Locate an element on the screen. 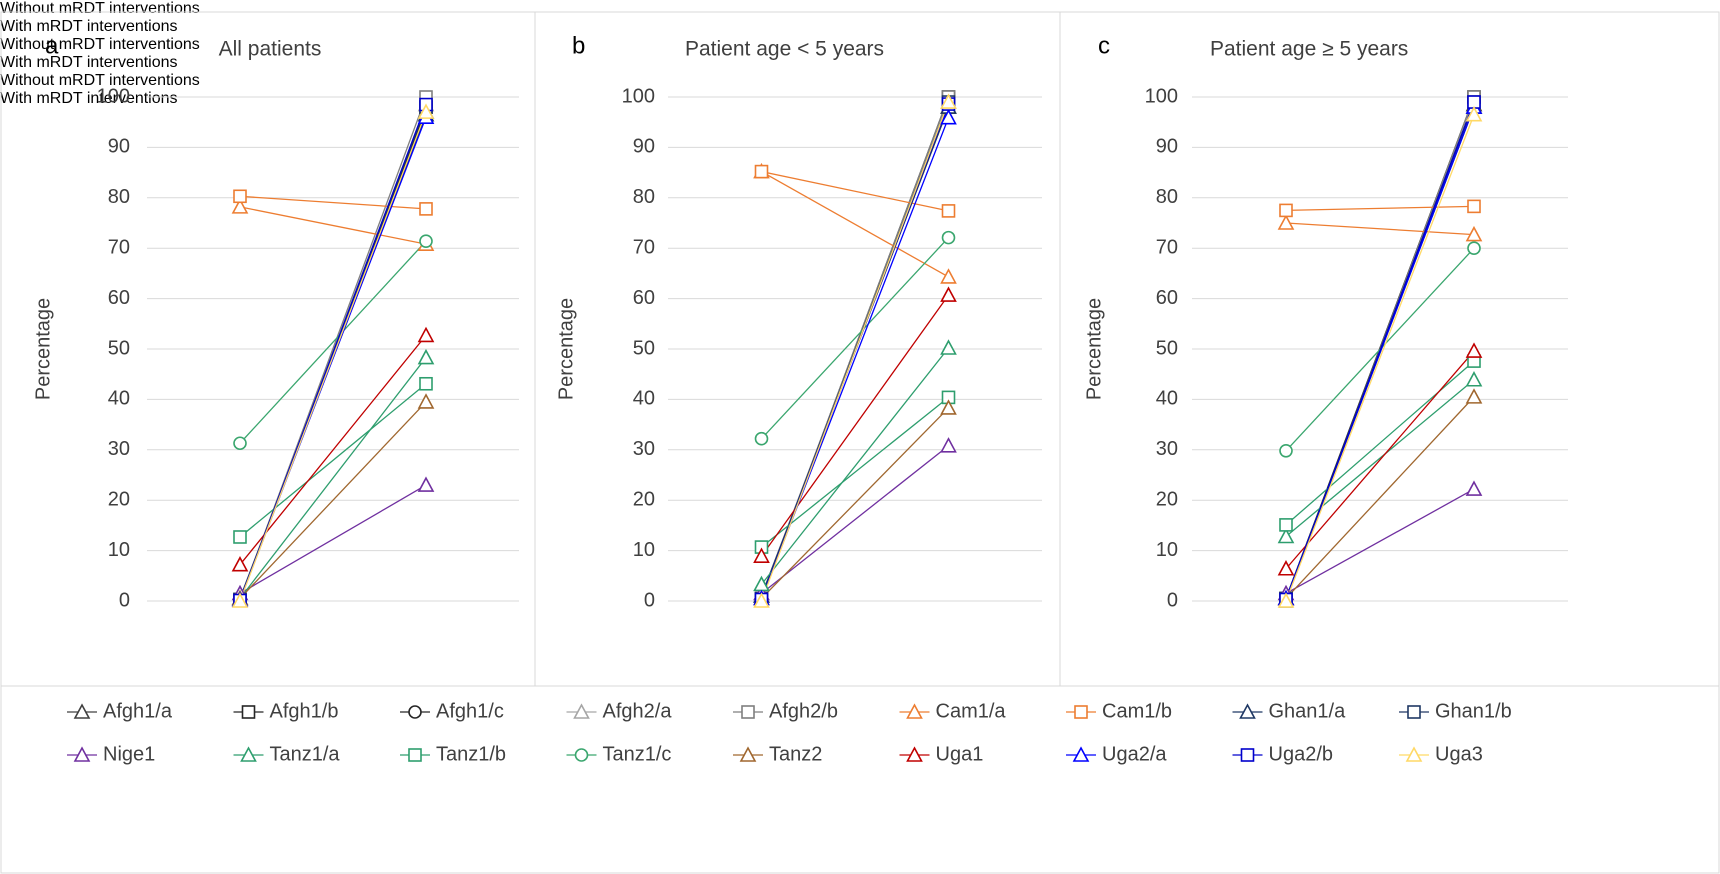  legend-label: Afgh2/b is located at coordinates (803, 711).